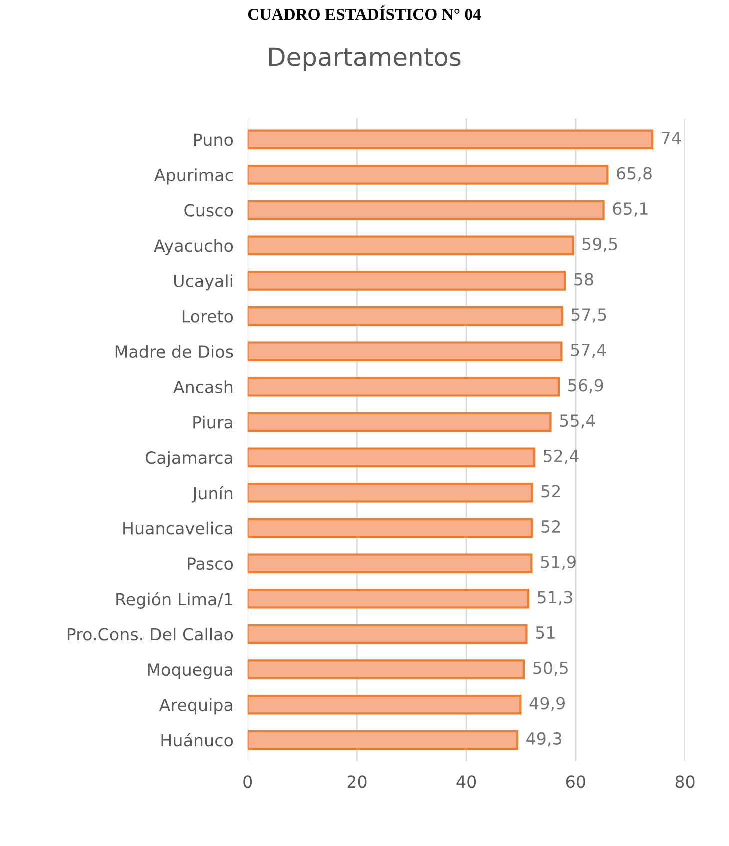 This screenshot has height=846, width=729. Describe the element at coordinates (189, 459) in the screenshot. I see `y-tick-label: Cajamarca` at that location.